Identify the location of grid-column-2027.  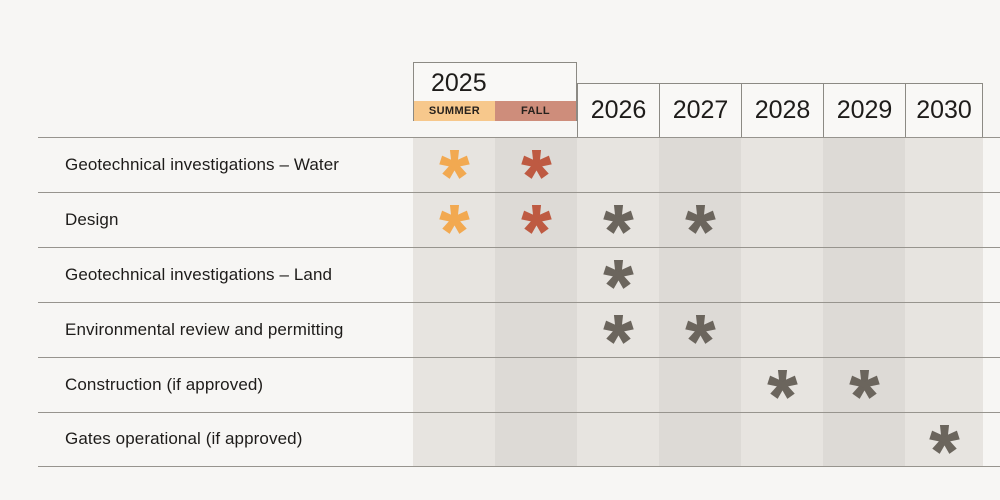
(700, 301).